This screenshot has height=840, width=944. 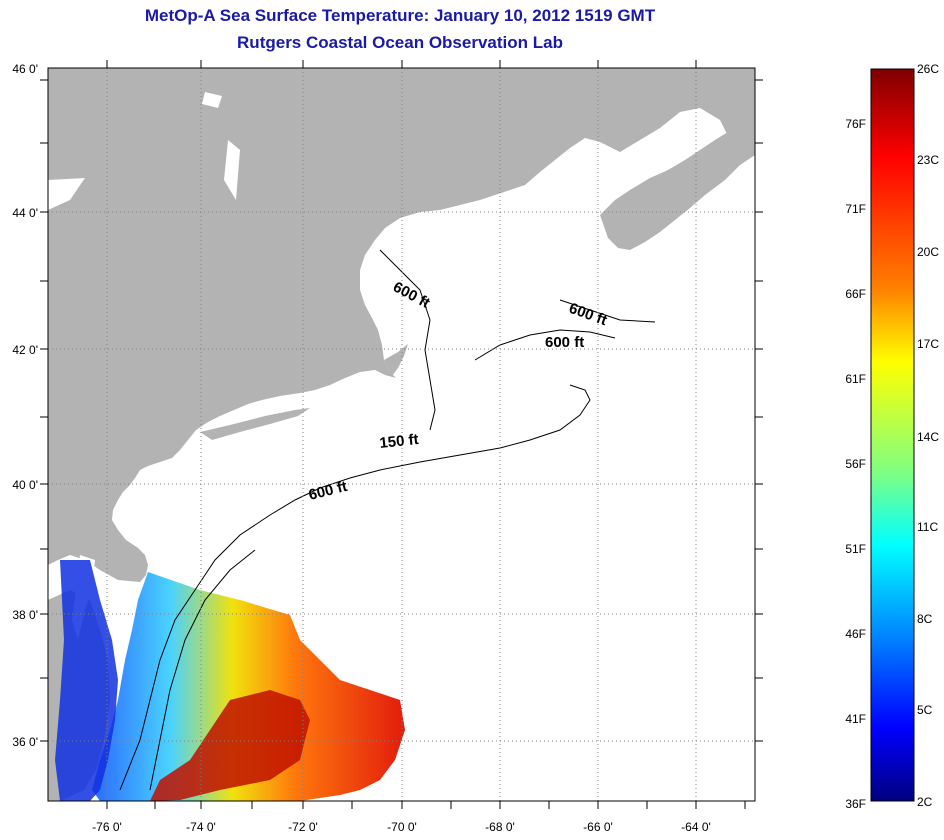 What do you see at coordinates (855, 294) in the screenshot?
I see `colorbar-f-66: 66F` at bounding box center [855, 294].